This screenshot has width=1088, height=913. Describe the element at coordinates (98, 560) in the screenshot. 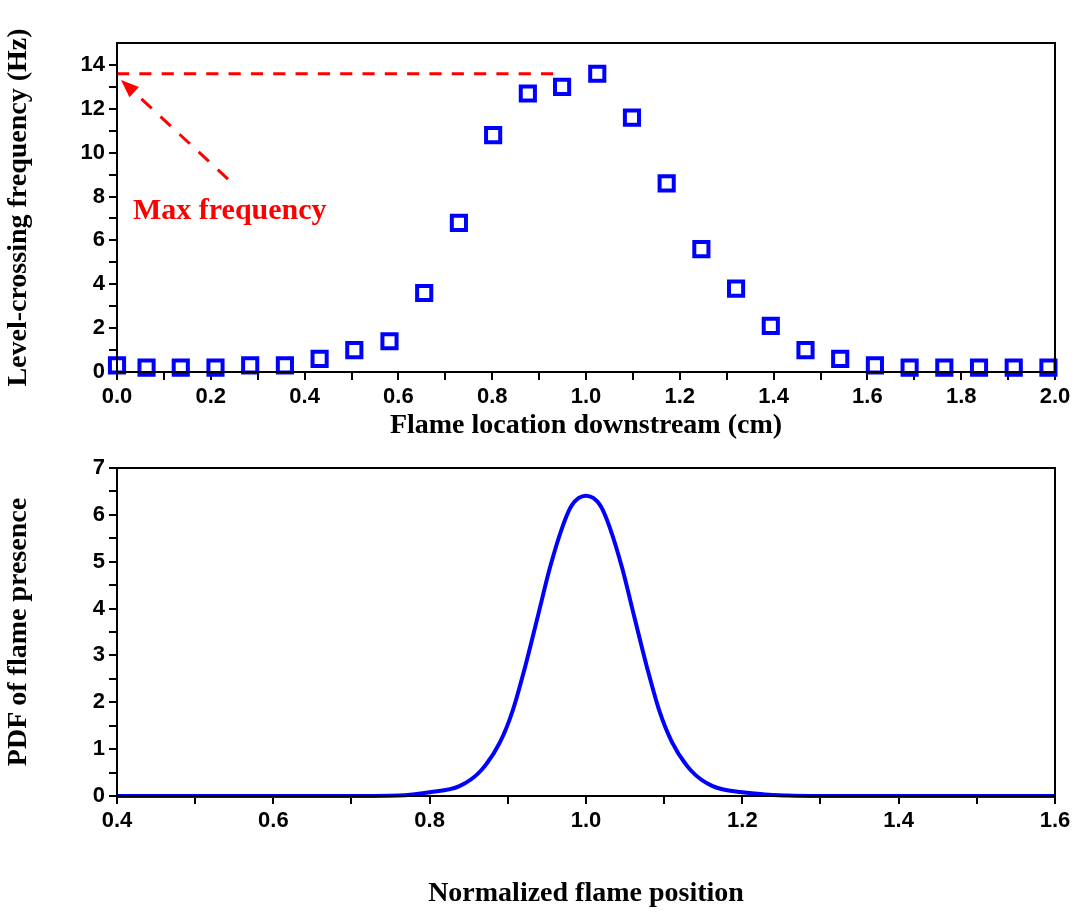

I see `y-tick-label: 5` at that location.